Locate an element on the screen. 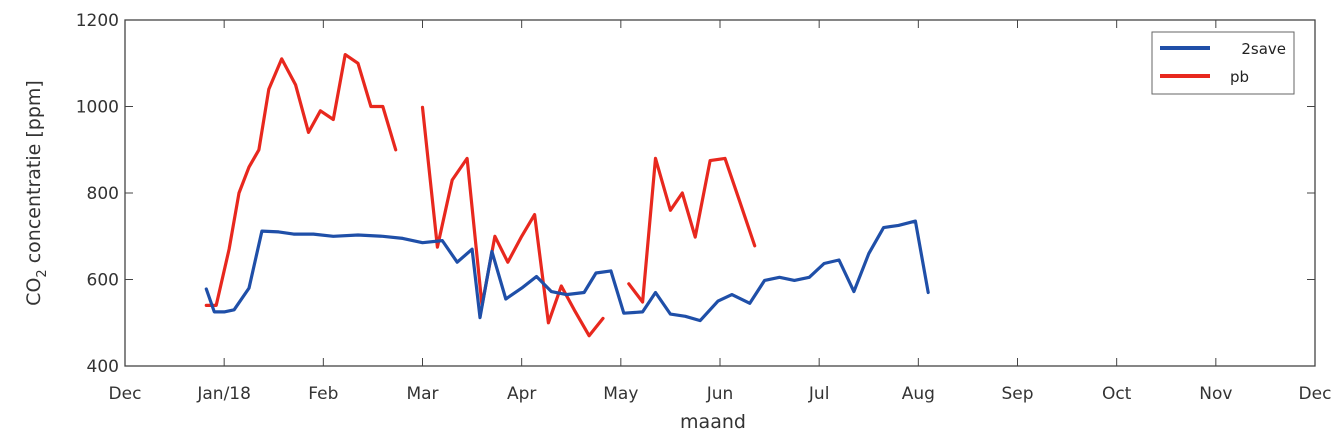 This screenshot has width=1335, height=435. x-tick-label: Nov is located at coordinates (1215, 394).